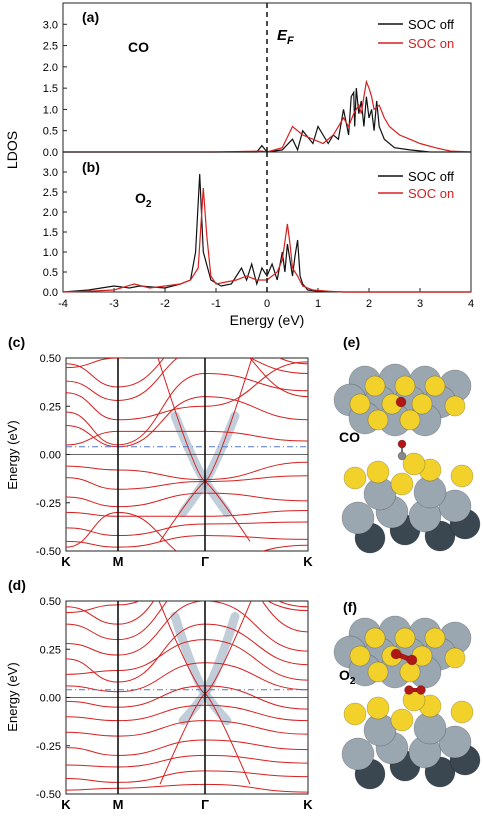 This screenshot has height=817, width=483. What do you see at coordinates (318, 304) in the screenshot?
I see `xtick-label: 1` at bounding box center [318, 304].